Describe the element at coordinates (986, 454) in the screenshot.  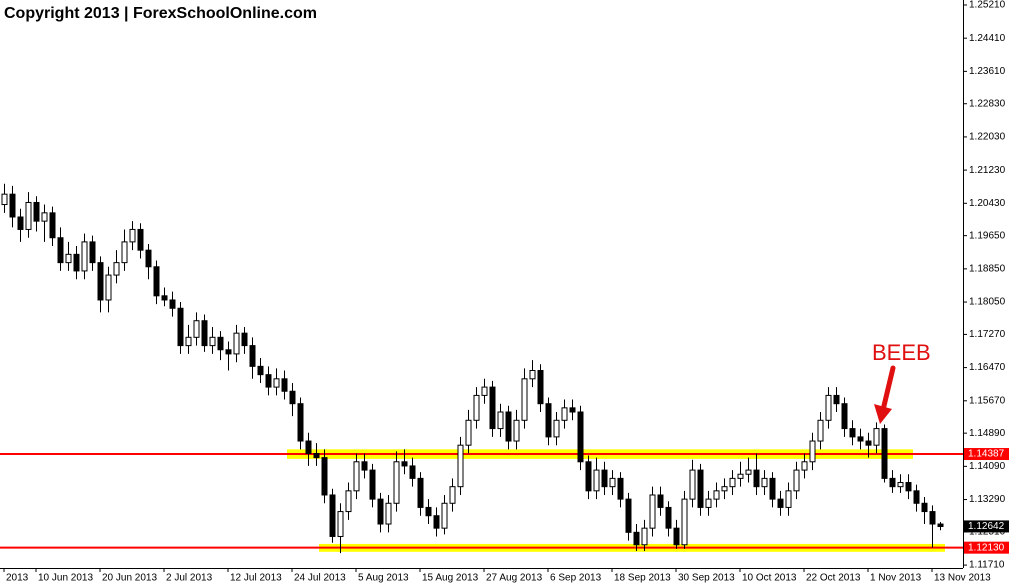
I see `level-label: 1.14387` at that location.